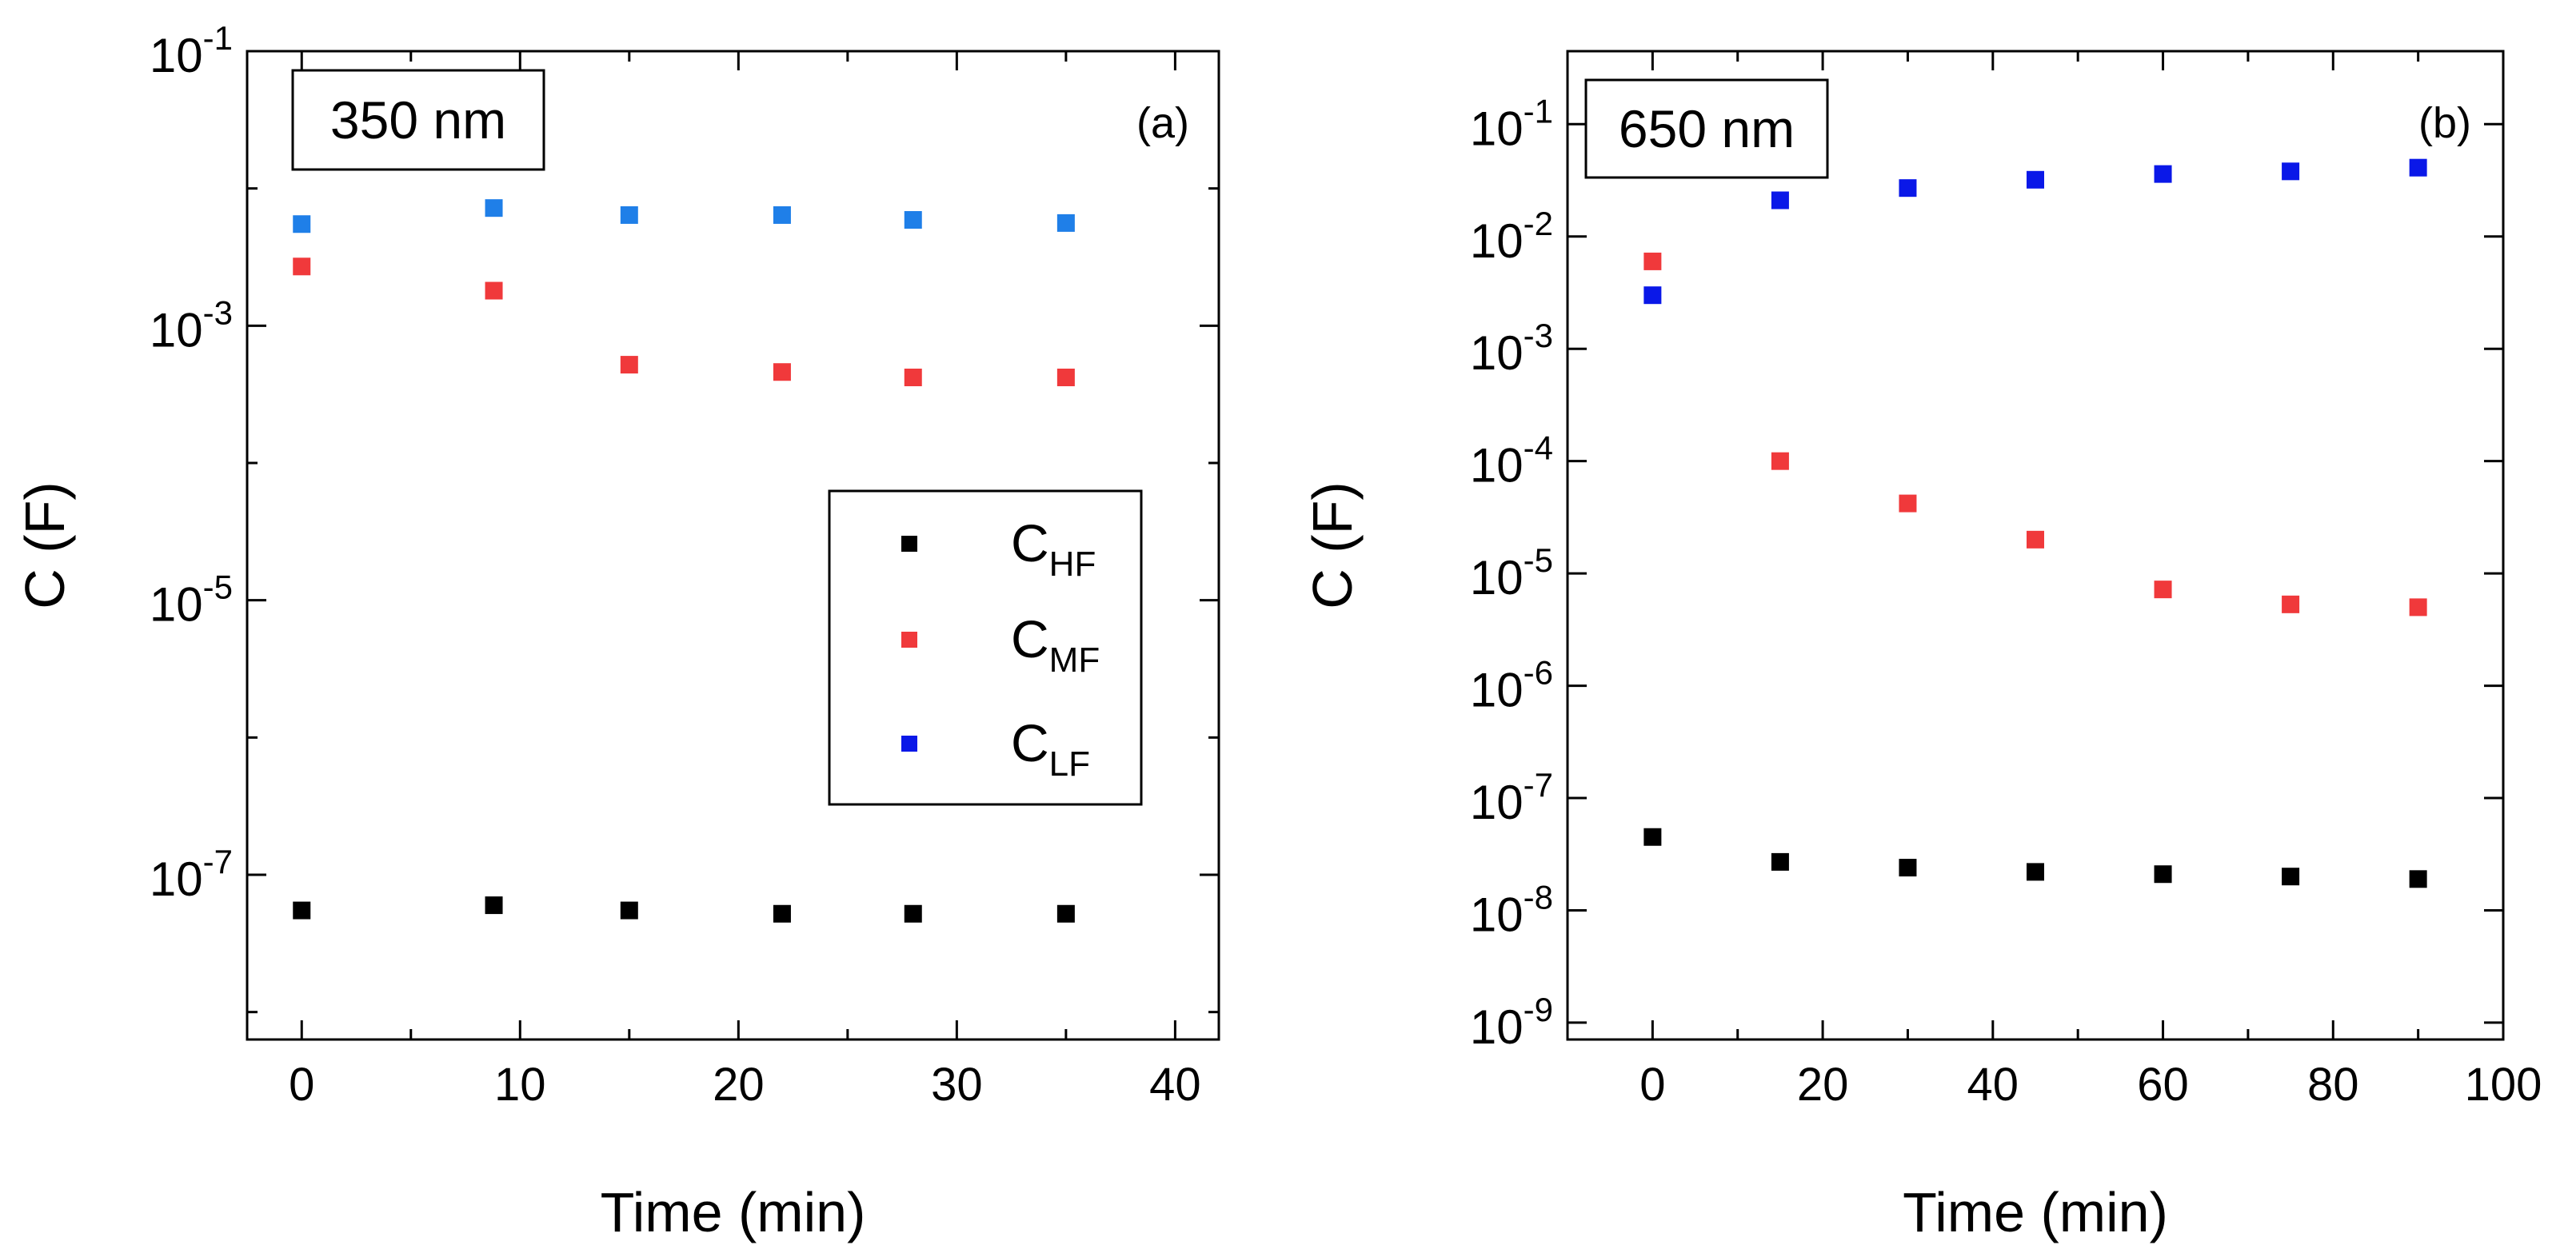 The width and height of the screenshot is (2576, 1253). I want to click on panel-a-annotation-text: 350 nm, so click(418, 120).